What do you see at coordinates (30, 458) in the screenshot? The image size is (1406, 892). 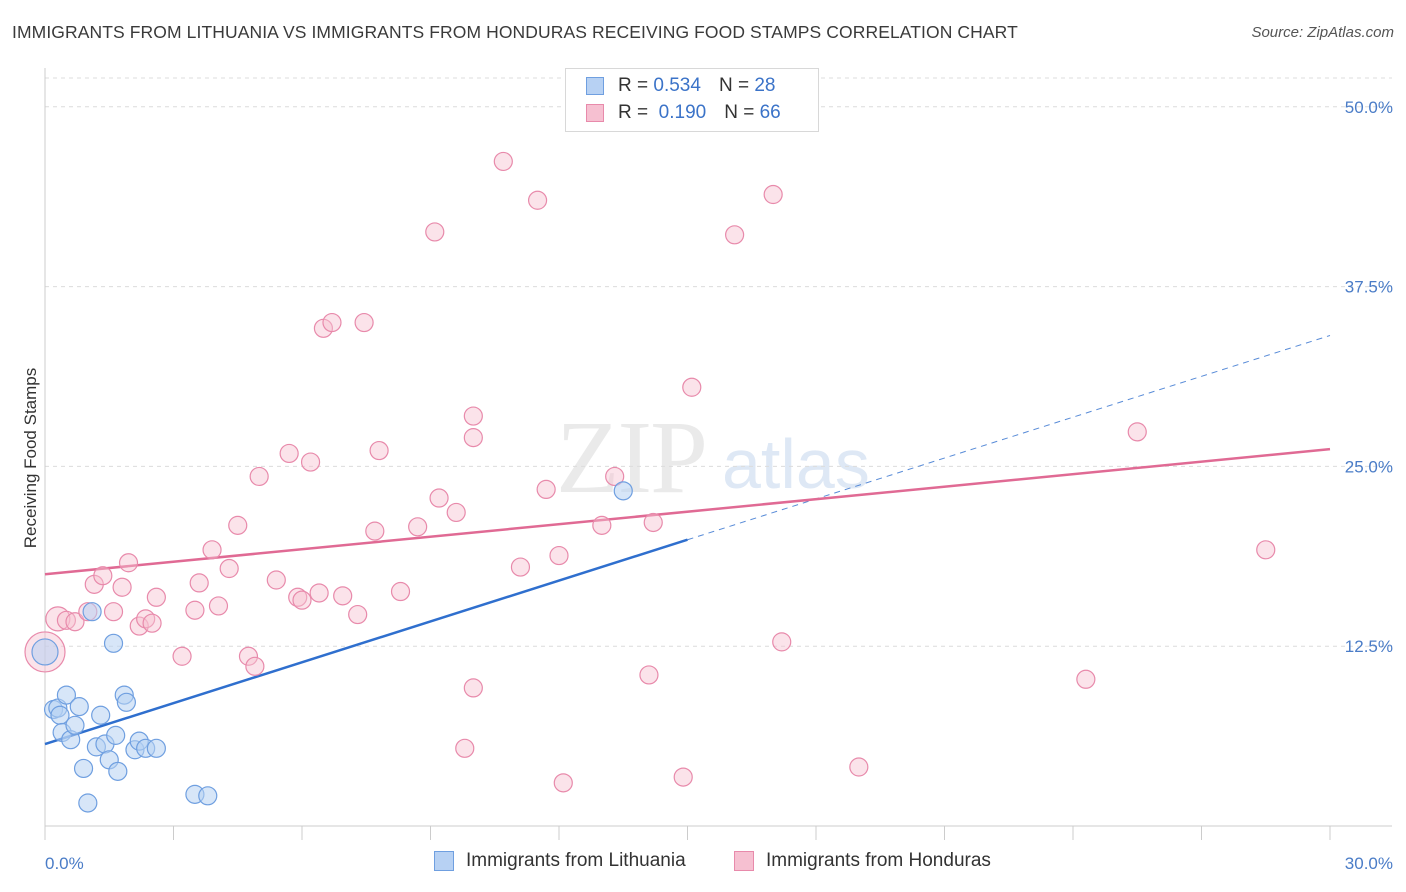 I see `y-axis-title: Receiving Food Stamps` at bounding box center [30, 458].